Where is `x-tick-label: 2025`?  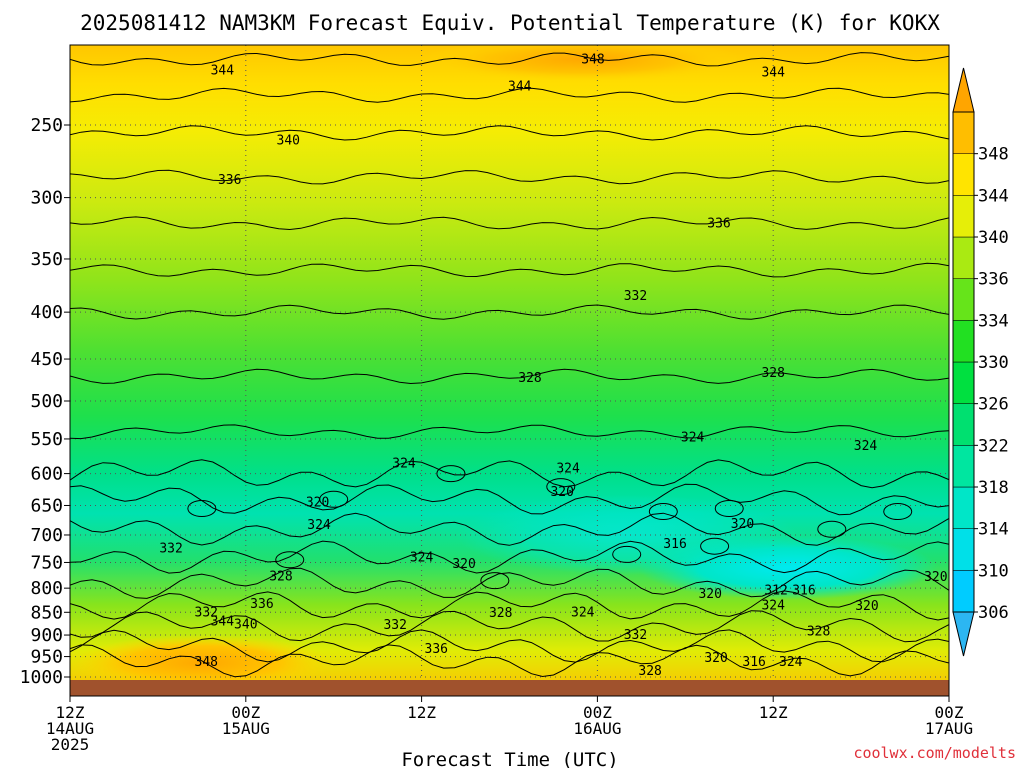 x-tick-label: 2025 is located at coordinates (70, 744).